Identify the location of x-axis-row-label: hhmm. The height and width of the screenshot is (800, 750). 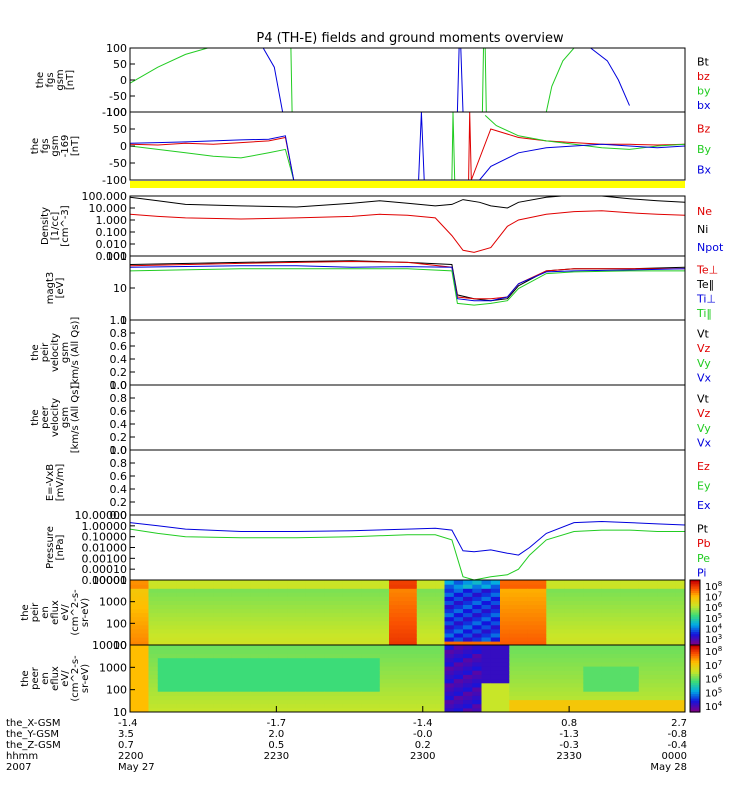
(22, 756).